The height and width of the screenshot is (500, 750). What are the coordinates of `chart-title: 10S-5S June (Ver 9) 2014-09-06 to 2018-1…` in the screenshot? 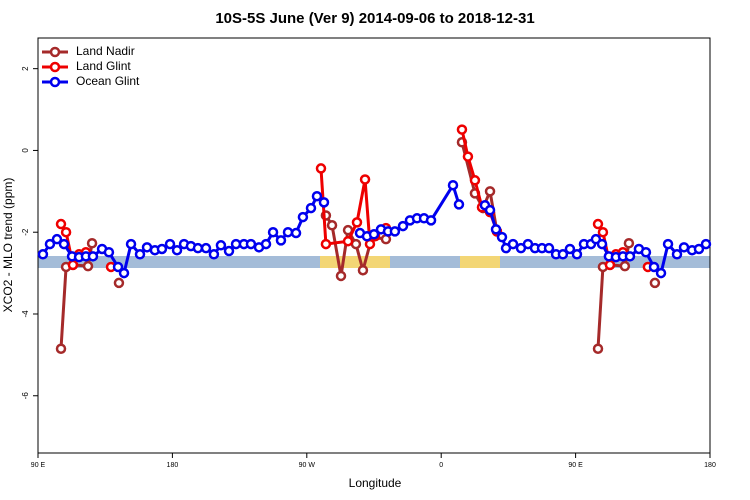 It's located at (374, 18).